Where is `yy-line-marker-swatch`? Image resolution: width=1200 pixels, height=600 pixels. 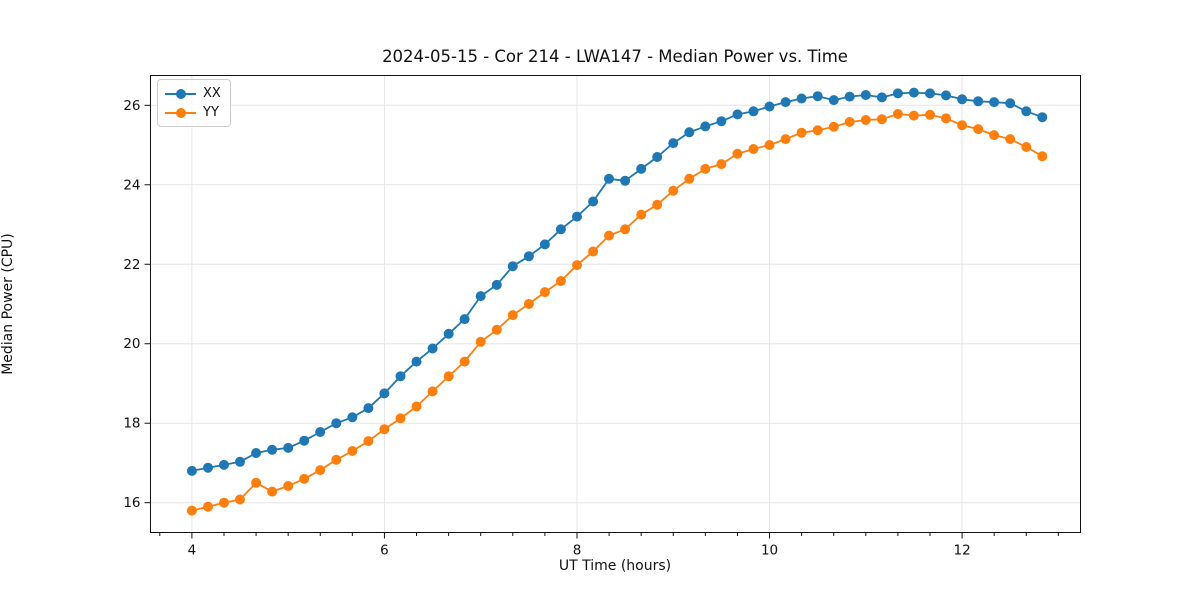 yy-line-marker-swatch is located at coordinates (180, 112).